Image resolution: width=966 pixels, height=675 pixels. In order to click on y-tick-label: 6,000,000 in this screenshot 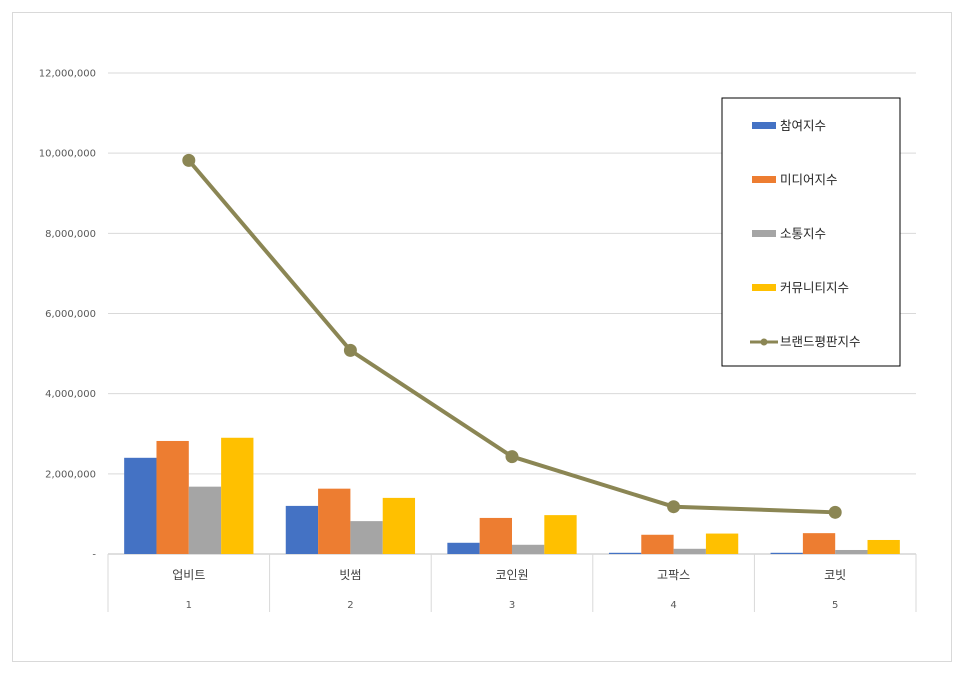, I will do `click(70, 314)`.